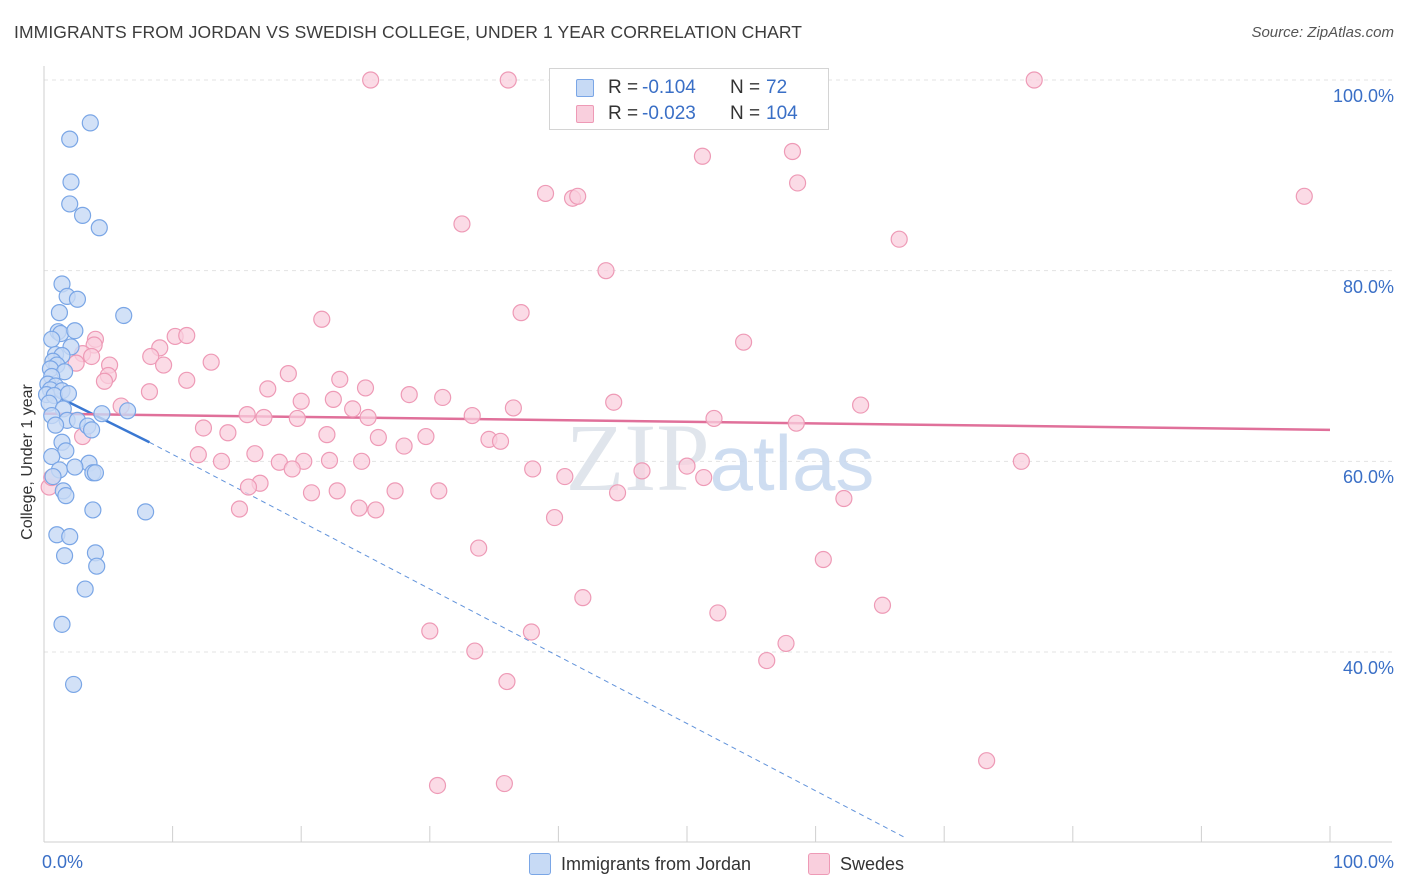 The image size is (1406, 892). I want to click on y-tick-label-100: 100.0%, so click(1363, 96).